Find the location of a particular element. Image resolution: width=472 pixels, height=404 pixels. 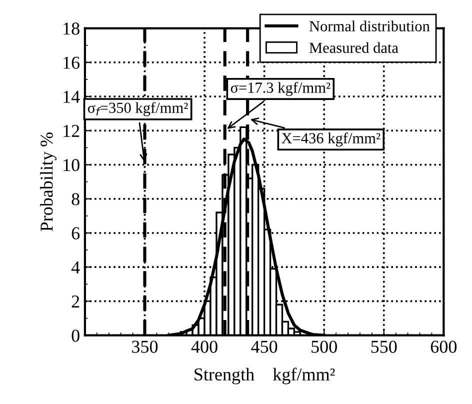

y-tick-label: 14 is located at coordinates (72, 96).